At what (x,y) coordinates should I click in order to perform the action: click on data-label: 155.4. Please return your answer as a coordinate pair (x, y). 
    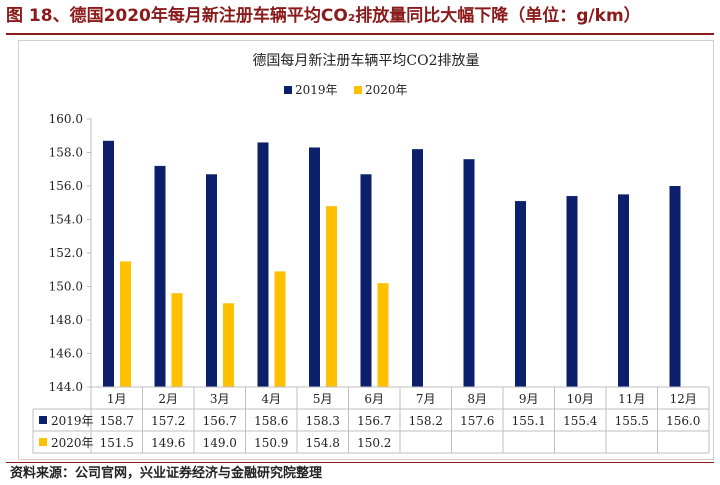
    Looking at the image, I should click on (580, 421).